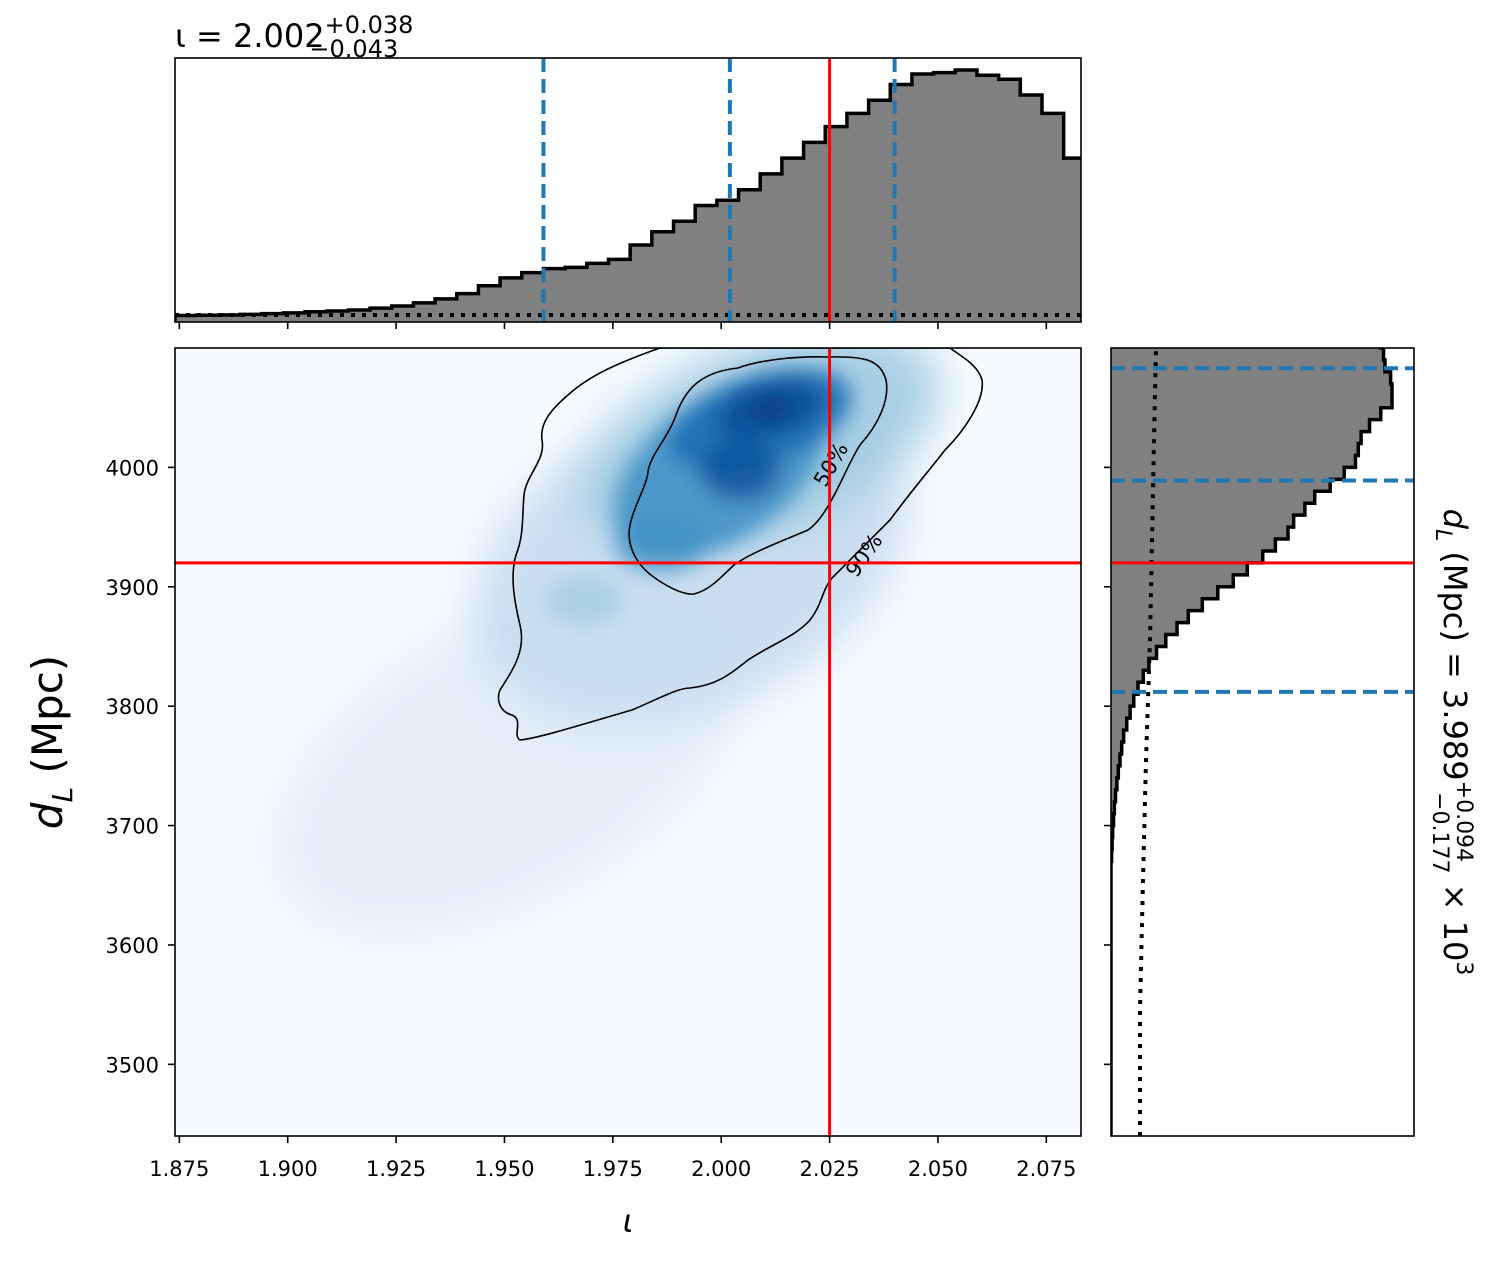 The height and width of the screenshot is (1263, 1502). I want to click on top-panel-ticks, so click(613, 325).